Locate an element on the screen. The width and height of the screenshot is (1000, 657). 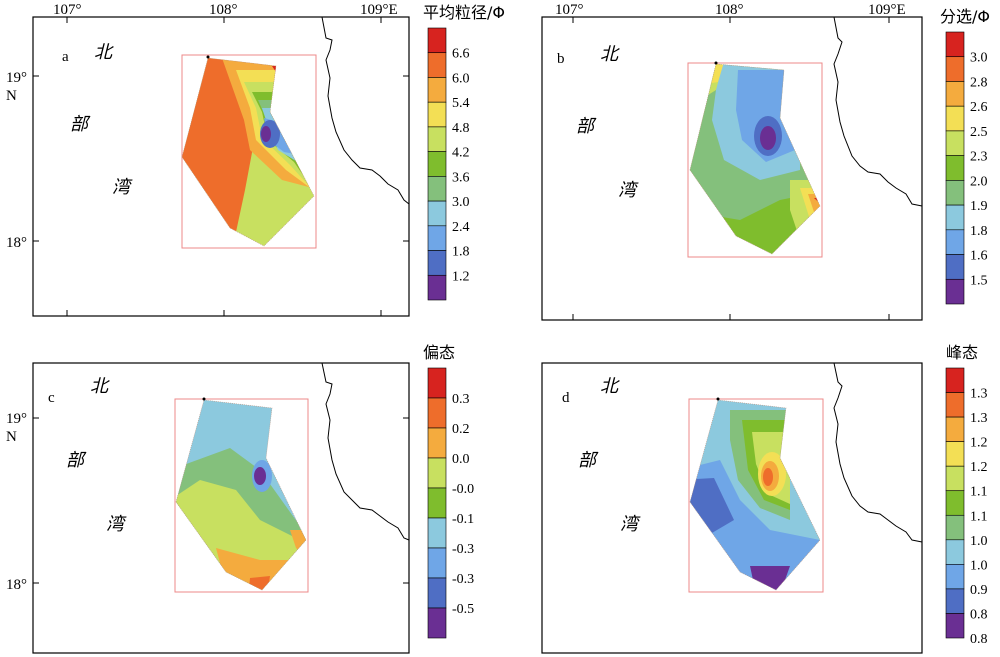
legend-tick-label: -0.0 is located at coordinates (463, 489).